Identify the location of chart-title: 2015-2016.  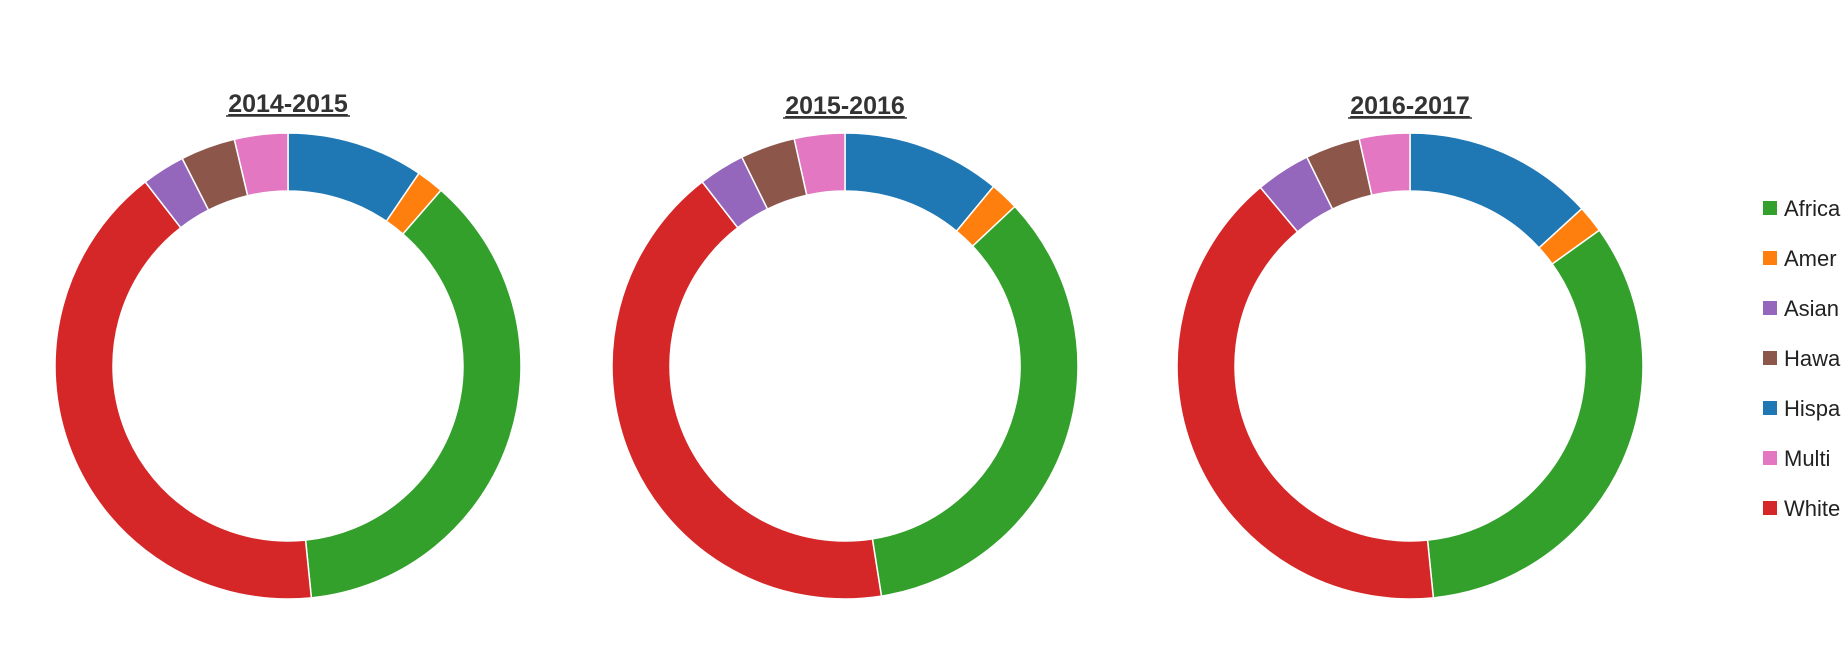
(845, 106).